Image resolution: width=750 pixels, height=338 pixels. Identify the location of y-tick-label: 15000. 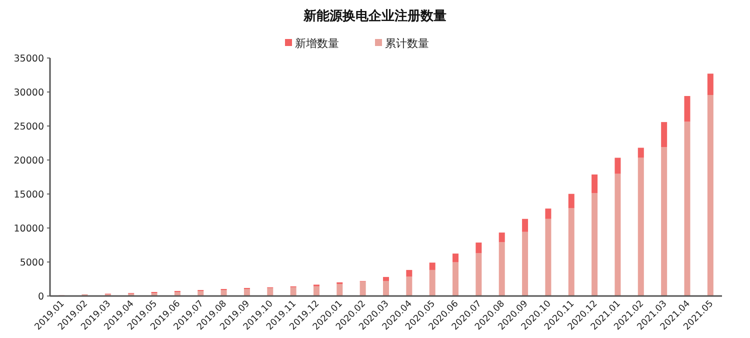
(29, 195).